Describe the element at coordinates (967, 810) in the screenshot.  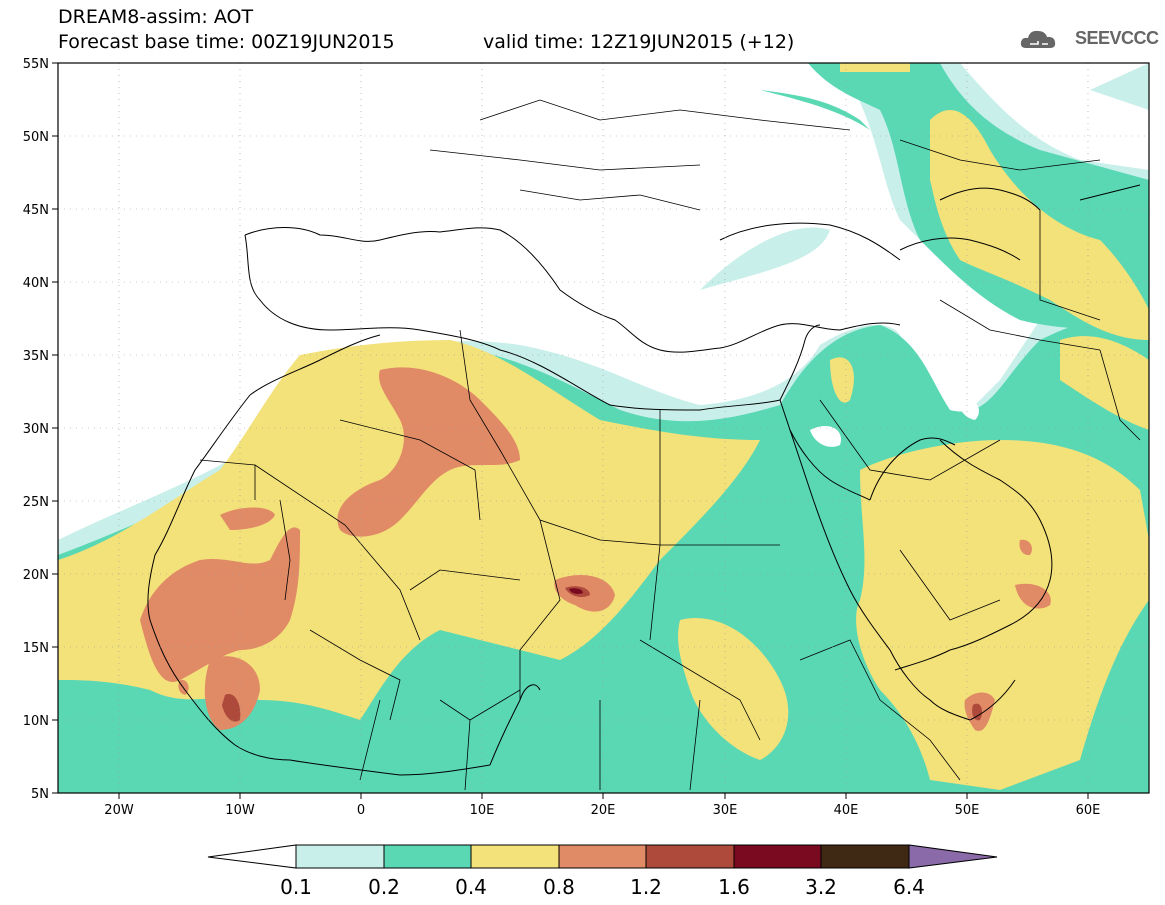
I see `lon-label: 50E` at that location.